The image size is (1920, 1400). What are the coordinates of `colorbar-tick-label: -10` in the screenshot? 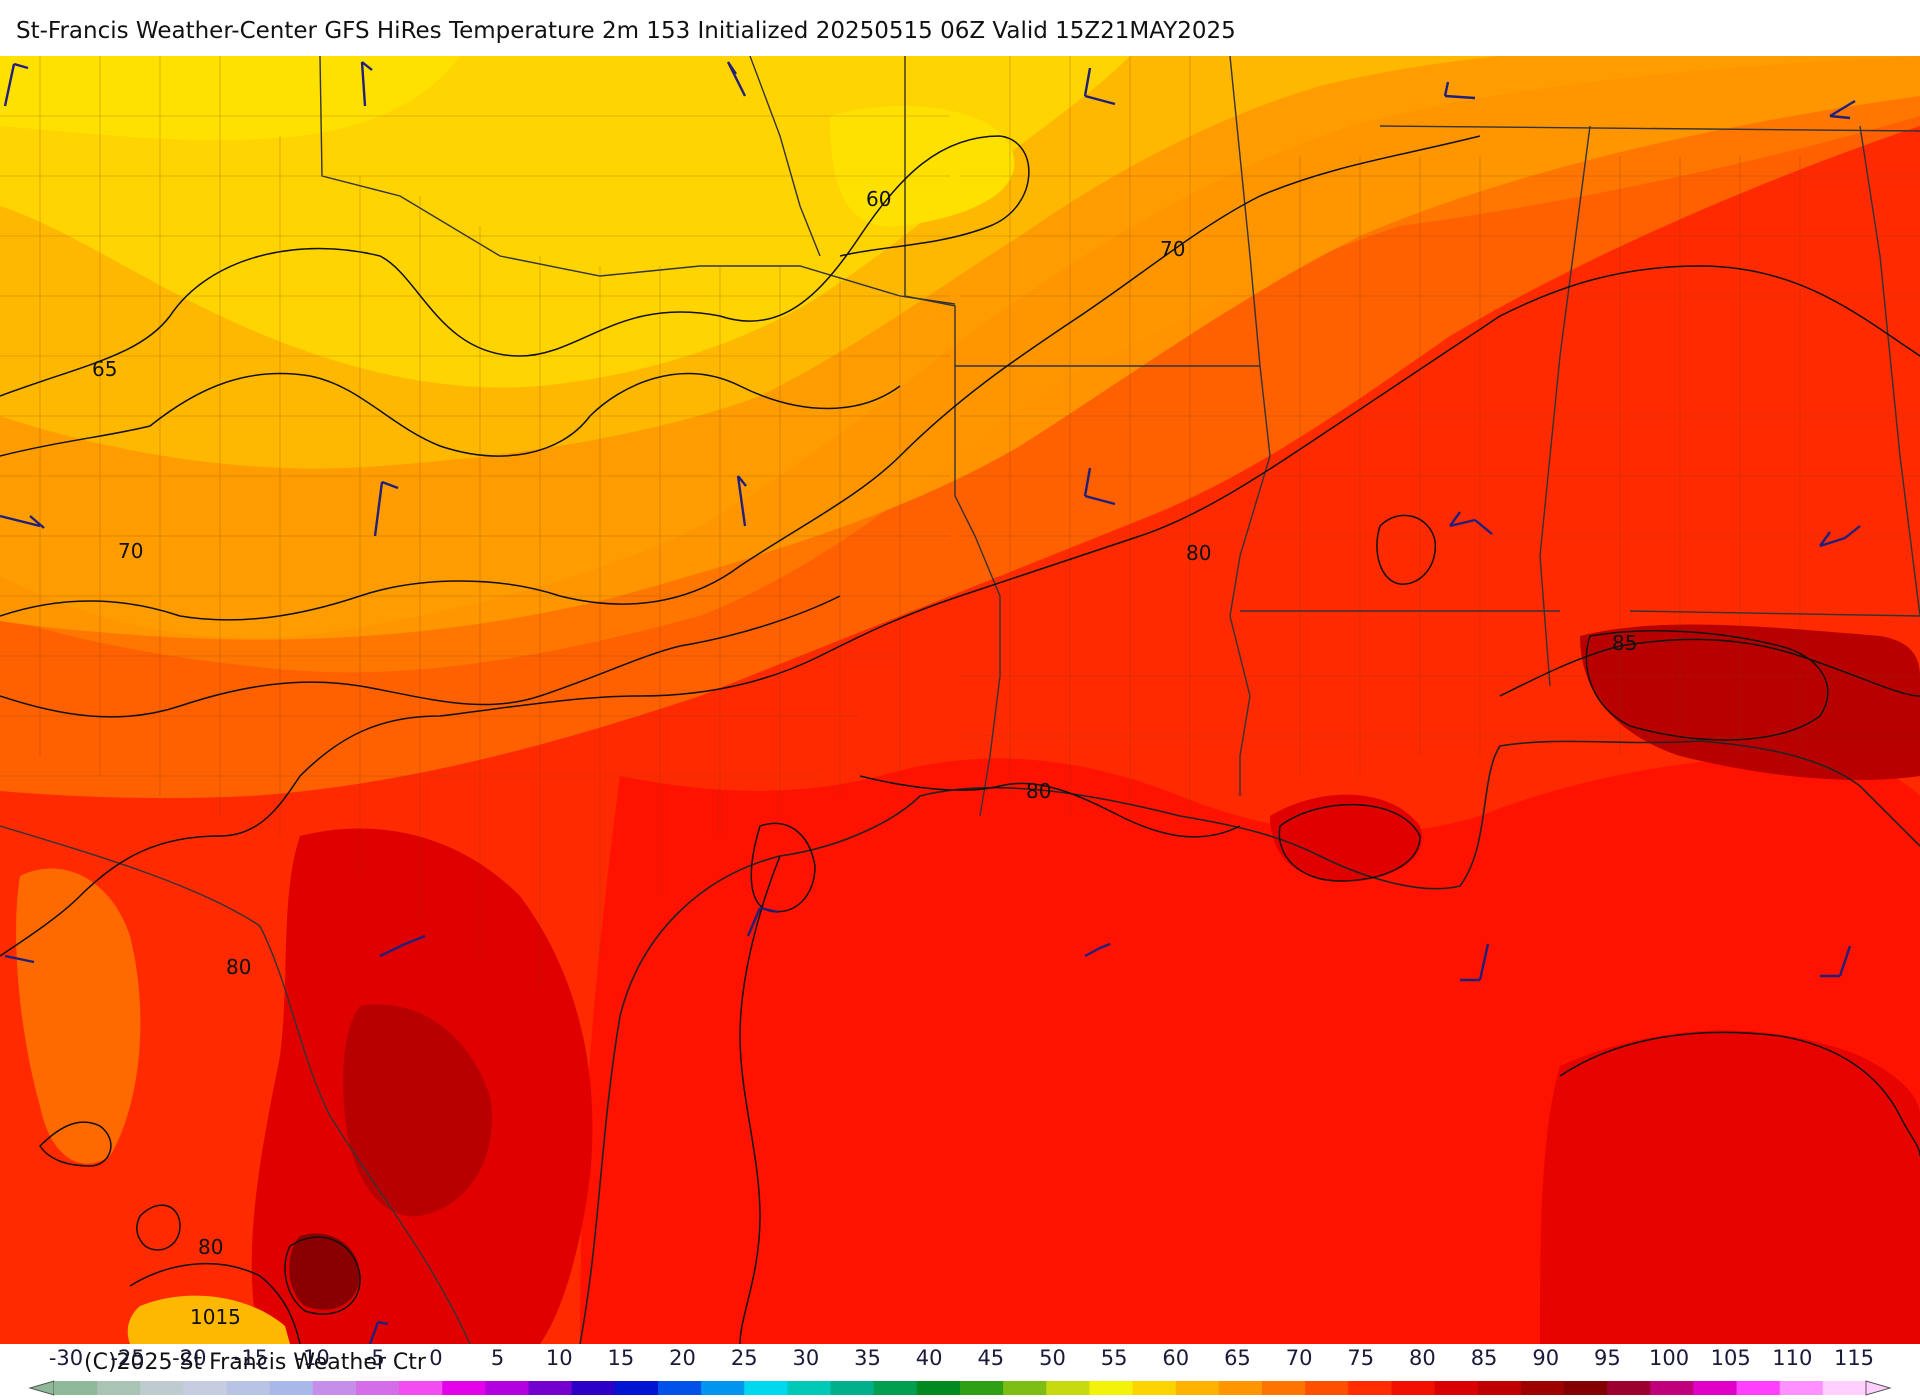 It's located at (312, 1358).